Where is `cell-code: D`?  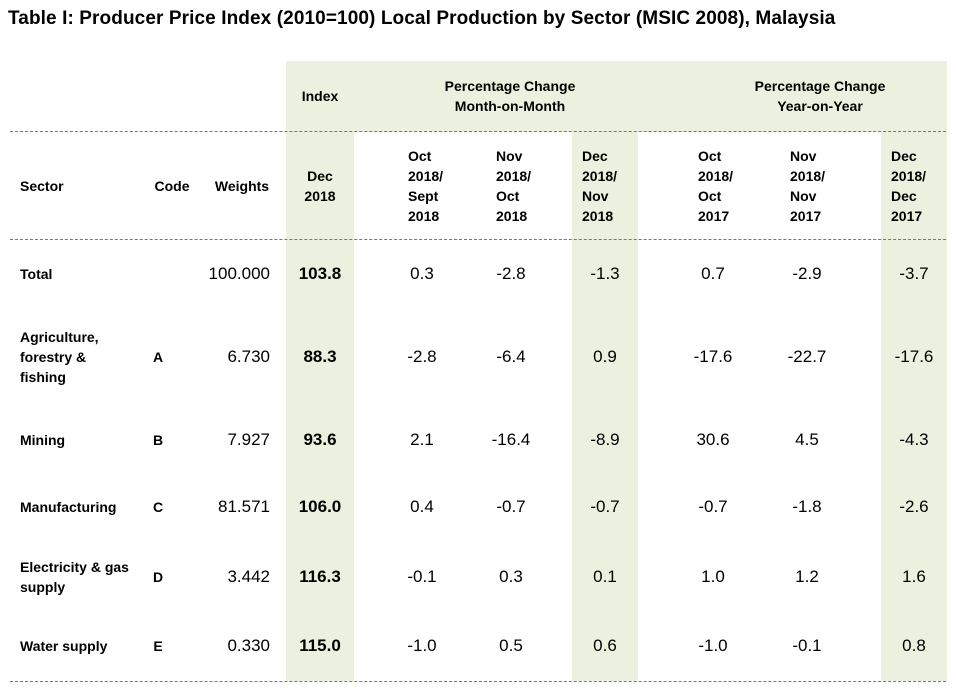 cell-code: D is located at coordinates (158, 577).